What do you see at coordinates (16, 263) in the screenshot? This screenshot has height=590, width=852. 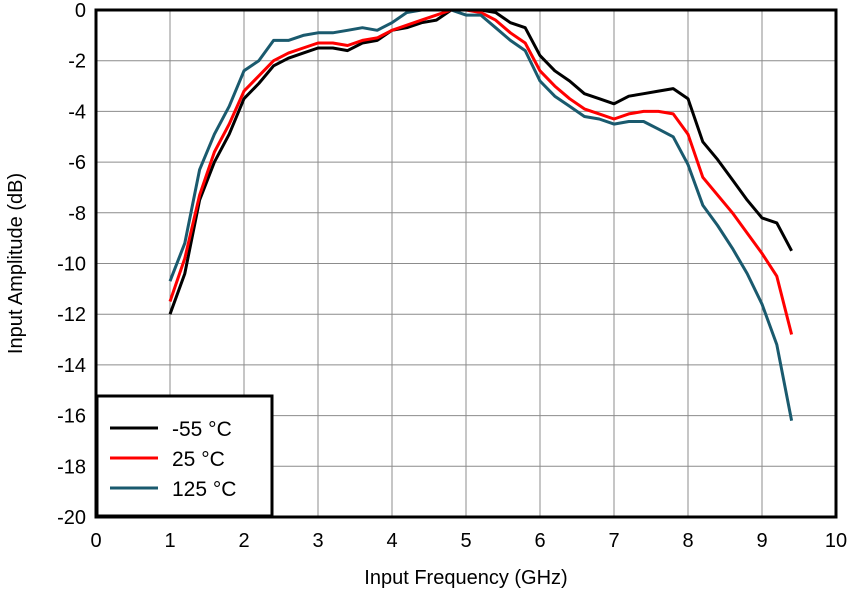 I see `y-axis-label: Input Amplitude (dB)` at bounding box center [16, 263].